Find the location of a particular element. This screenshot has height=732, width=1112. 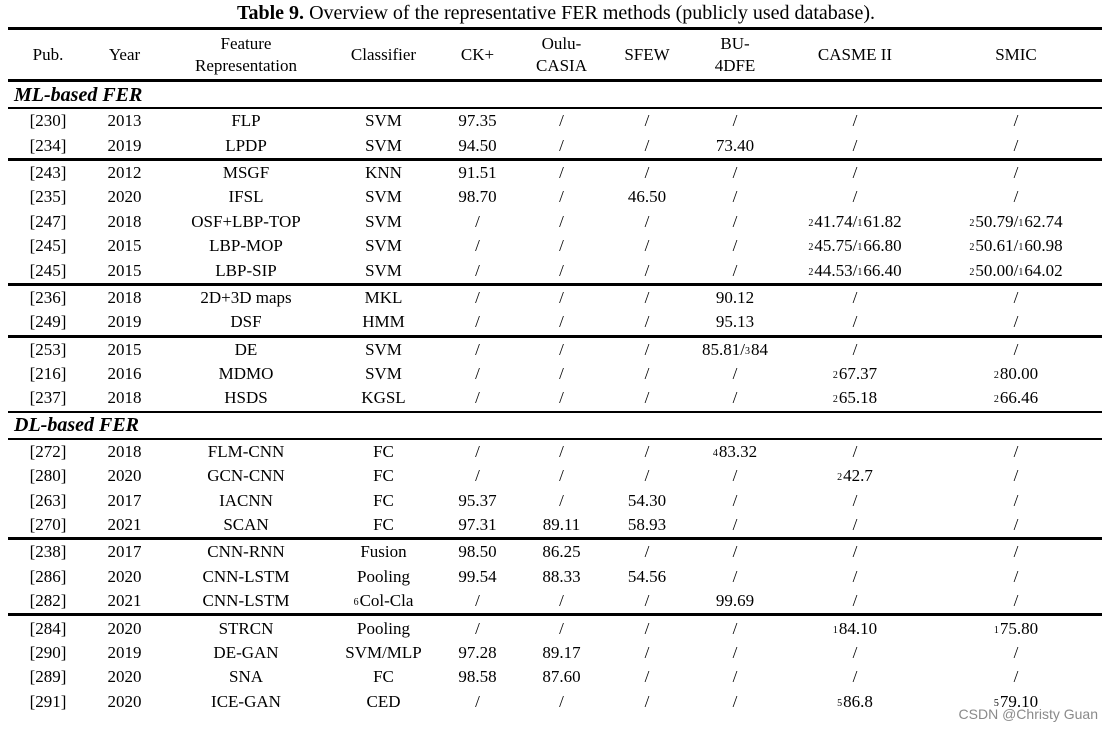

cell-oulu: 89.17 is located at coordinates (561, 652).